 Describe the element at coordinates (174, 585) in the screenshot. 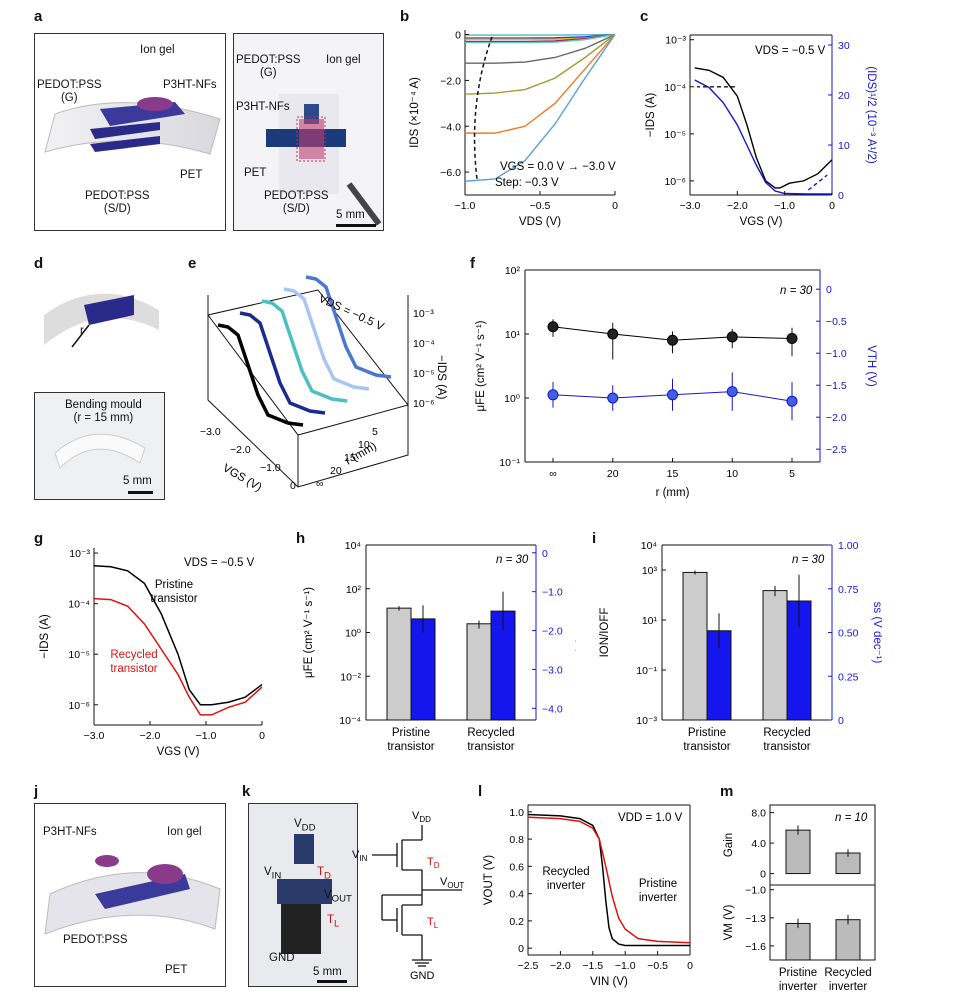

I see `g-pristine-line1: Pristine` at that location.